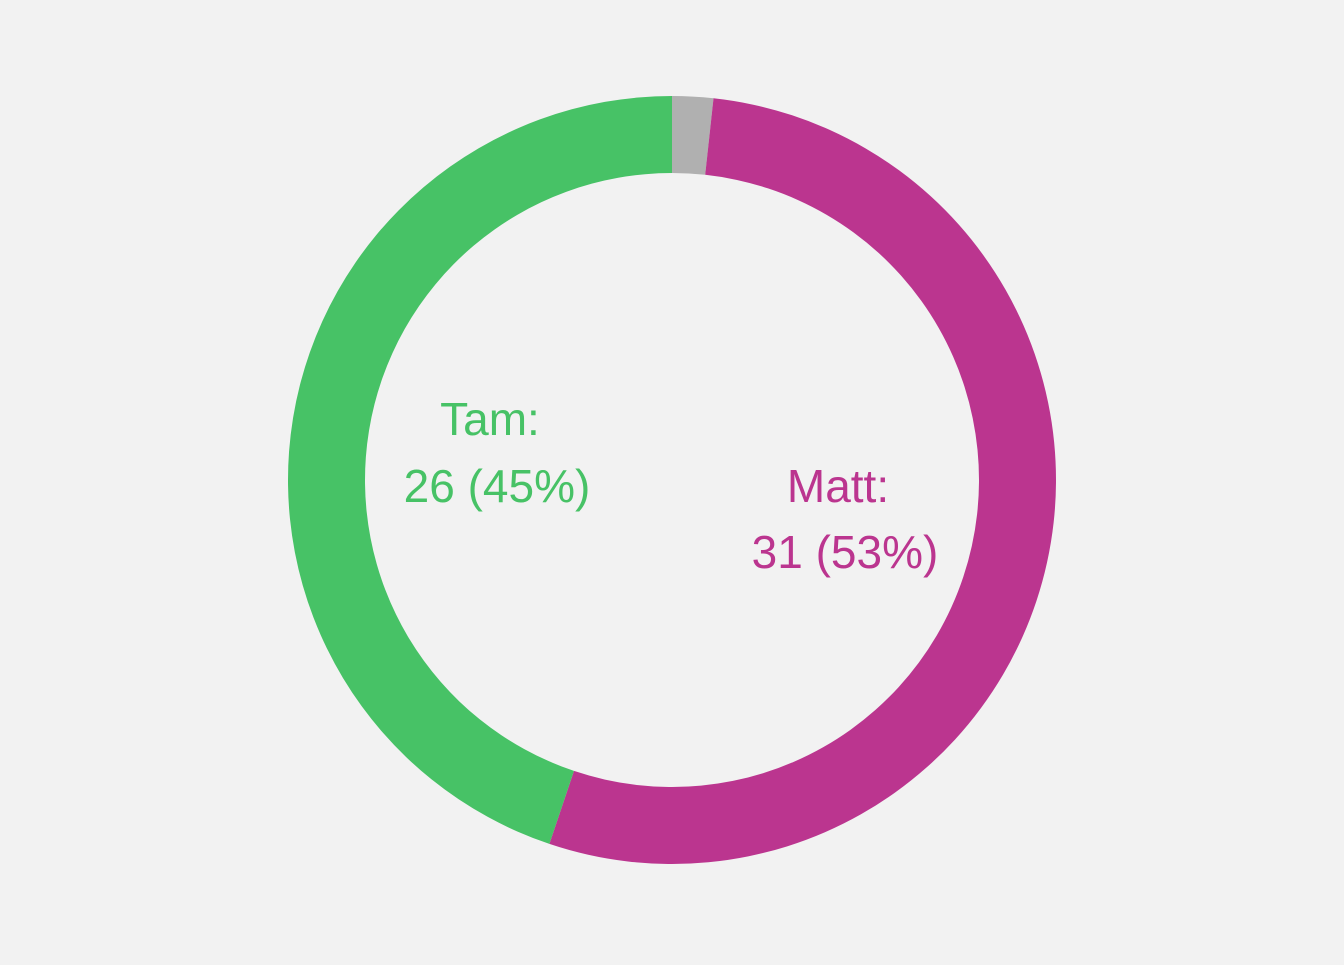  Describe the element at coordinates (845, 552) in the screenshot. I see `slice-label-matt-value: 31 (53%)` at that location.